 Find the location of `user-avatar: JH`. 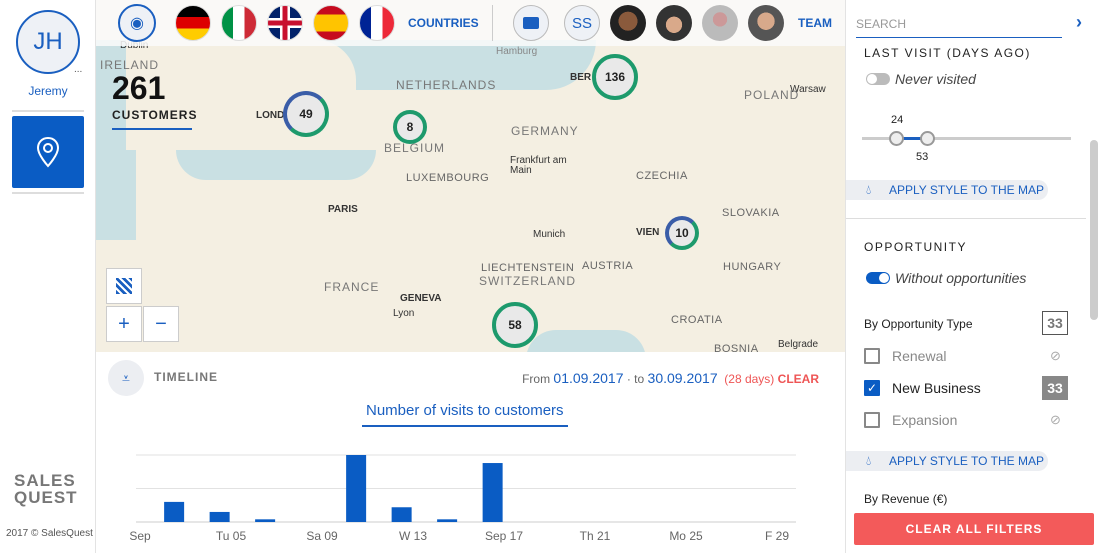

user-avatar: JH is located at coordinates (48, 42).